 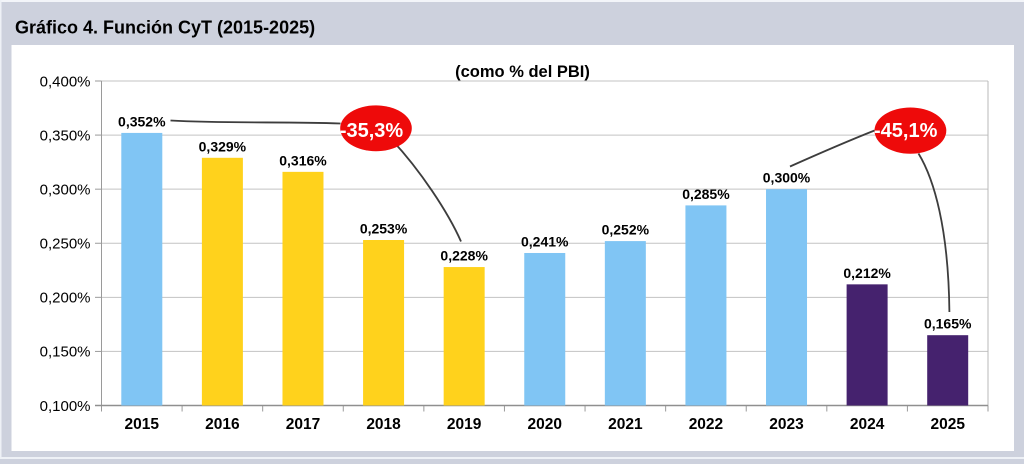 I want to click on svg-text: 0,285%, so click(x=706, y=194).